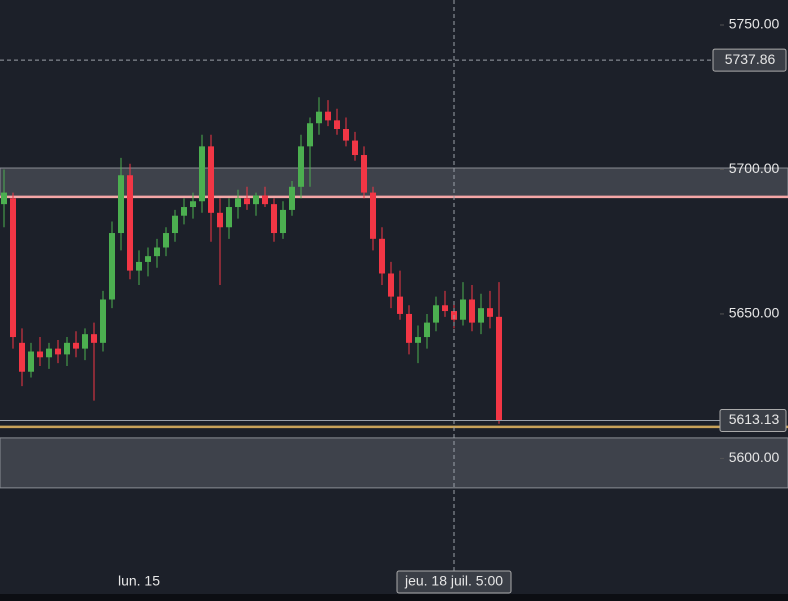  I want to click on zone, so click(394, 463).